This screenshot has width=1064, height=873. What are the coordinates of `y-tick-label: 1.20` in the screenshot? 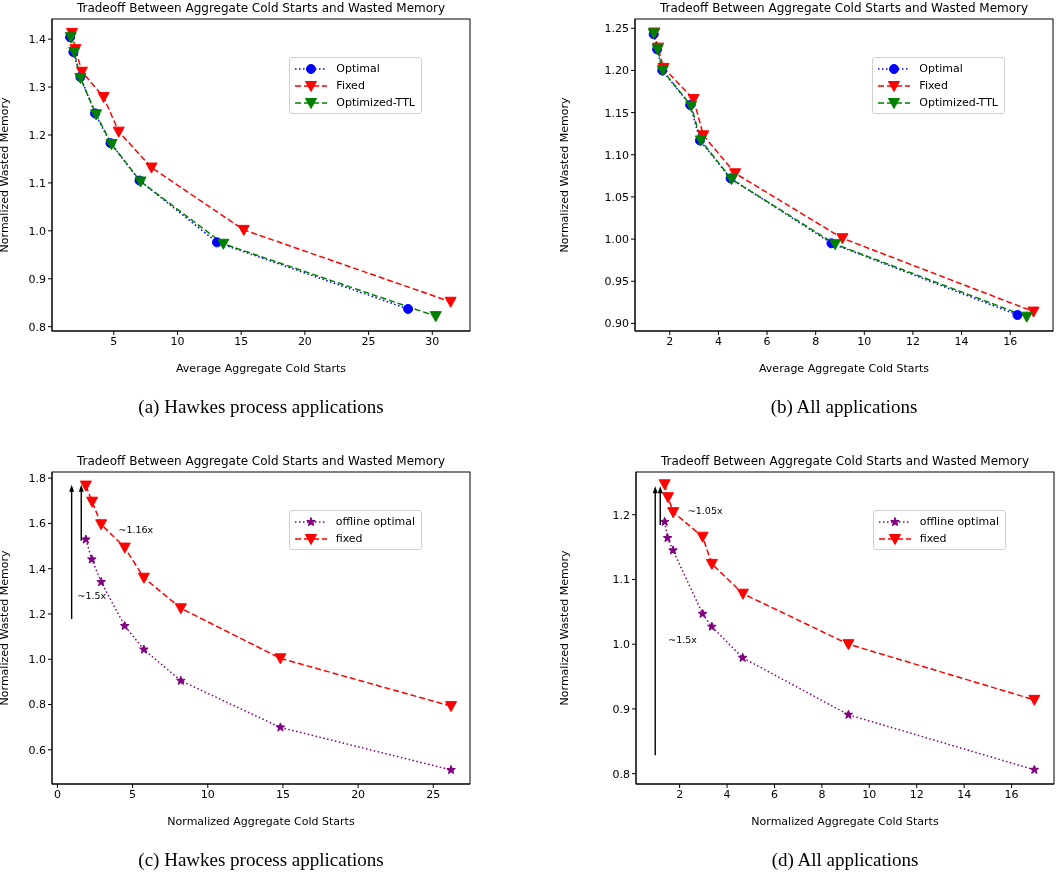 It's located at (616, 71).